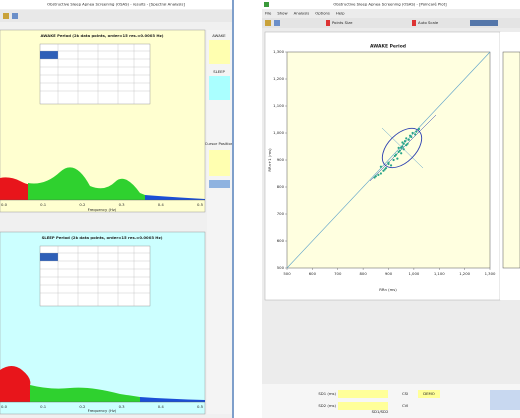 This screenshot has height=418, width=520. What do you see at coordinates (287, 273) in the screenshot?
I see `x-tick-label: 500` at bounding box center [287, 273].